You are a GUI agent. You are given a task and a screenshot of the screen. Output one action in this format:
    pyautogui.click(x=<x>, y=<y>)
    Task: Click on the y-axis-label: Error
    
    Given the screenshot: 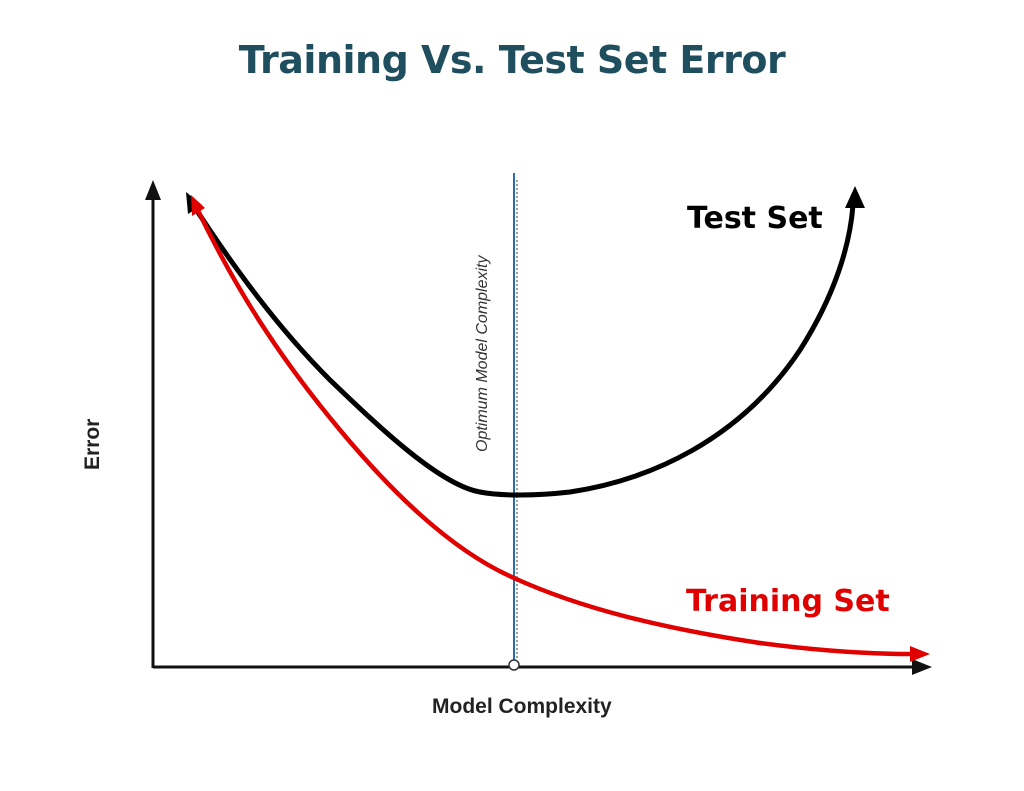 What is the action you would take?
    pyautogui.click(x=92, y=444)
    